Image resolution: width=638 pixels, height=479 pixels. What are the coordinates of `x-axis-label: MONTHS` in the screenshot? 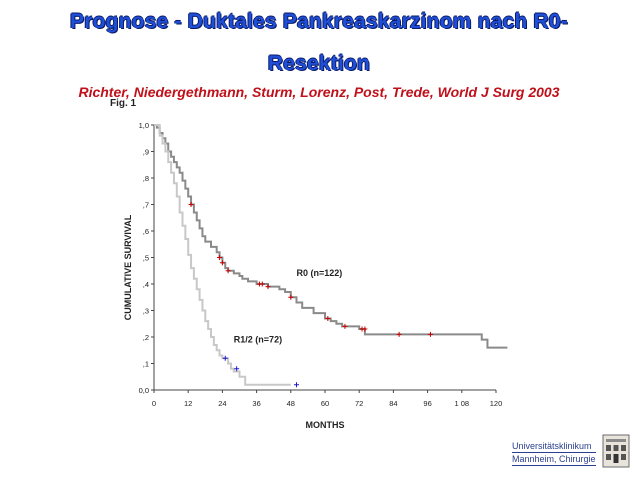 It's located at (325, 425).